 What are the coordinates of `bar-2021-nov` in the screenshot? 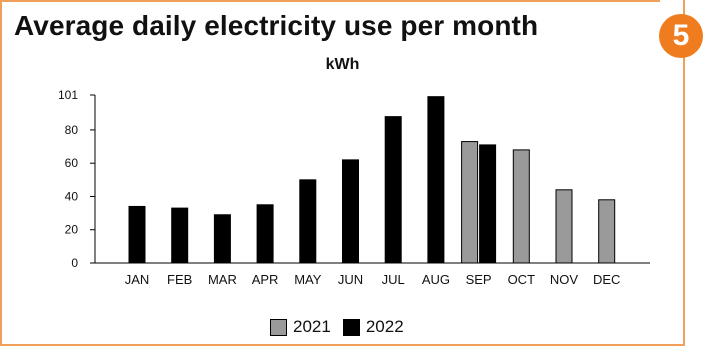 It's located at (564, 226).